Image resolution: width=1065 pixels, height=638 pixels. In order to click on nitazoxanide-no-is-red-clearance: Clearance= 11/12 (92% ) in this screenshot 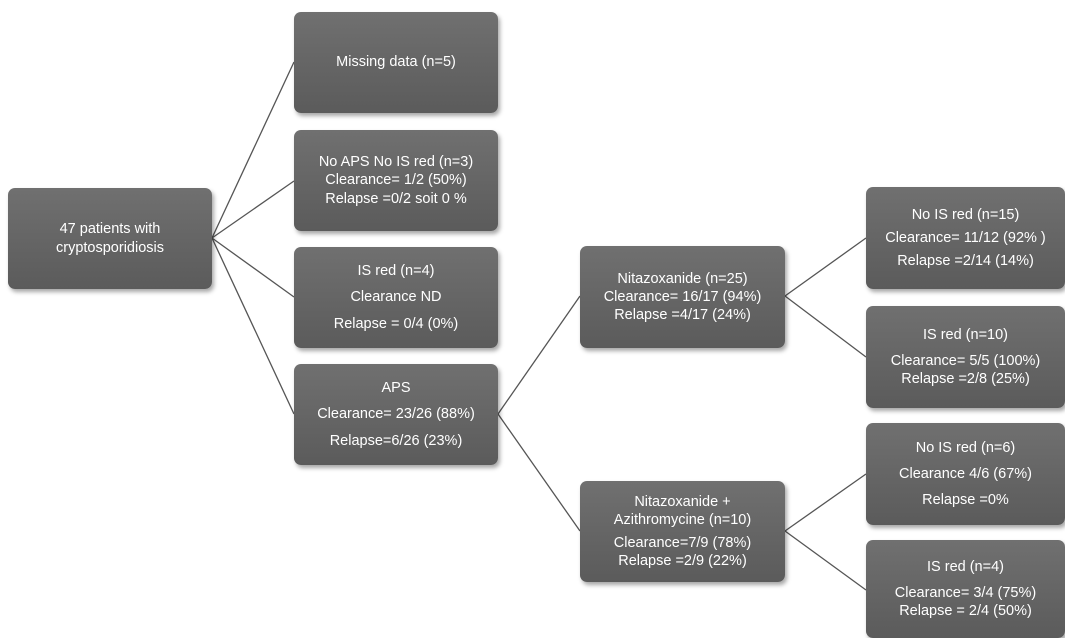, I will do `click(965, 237)`.